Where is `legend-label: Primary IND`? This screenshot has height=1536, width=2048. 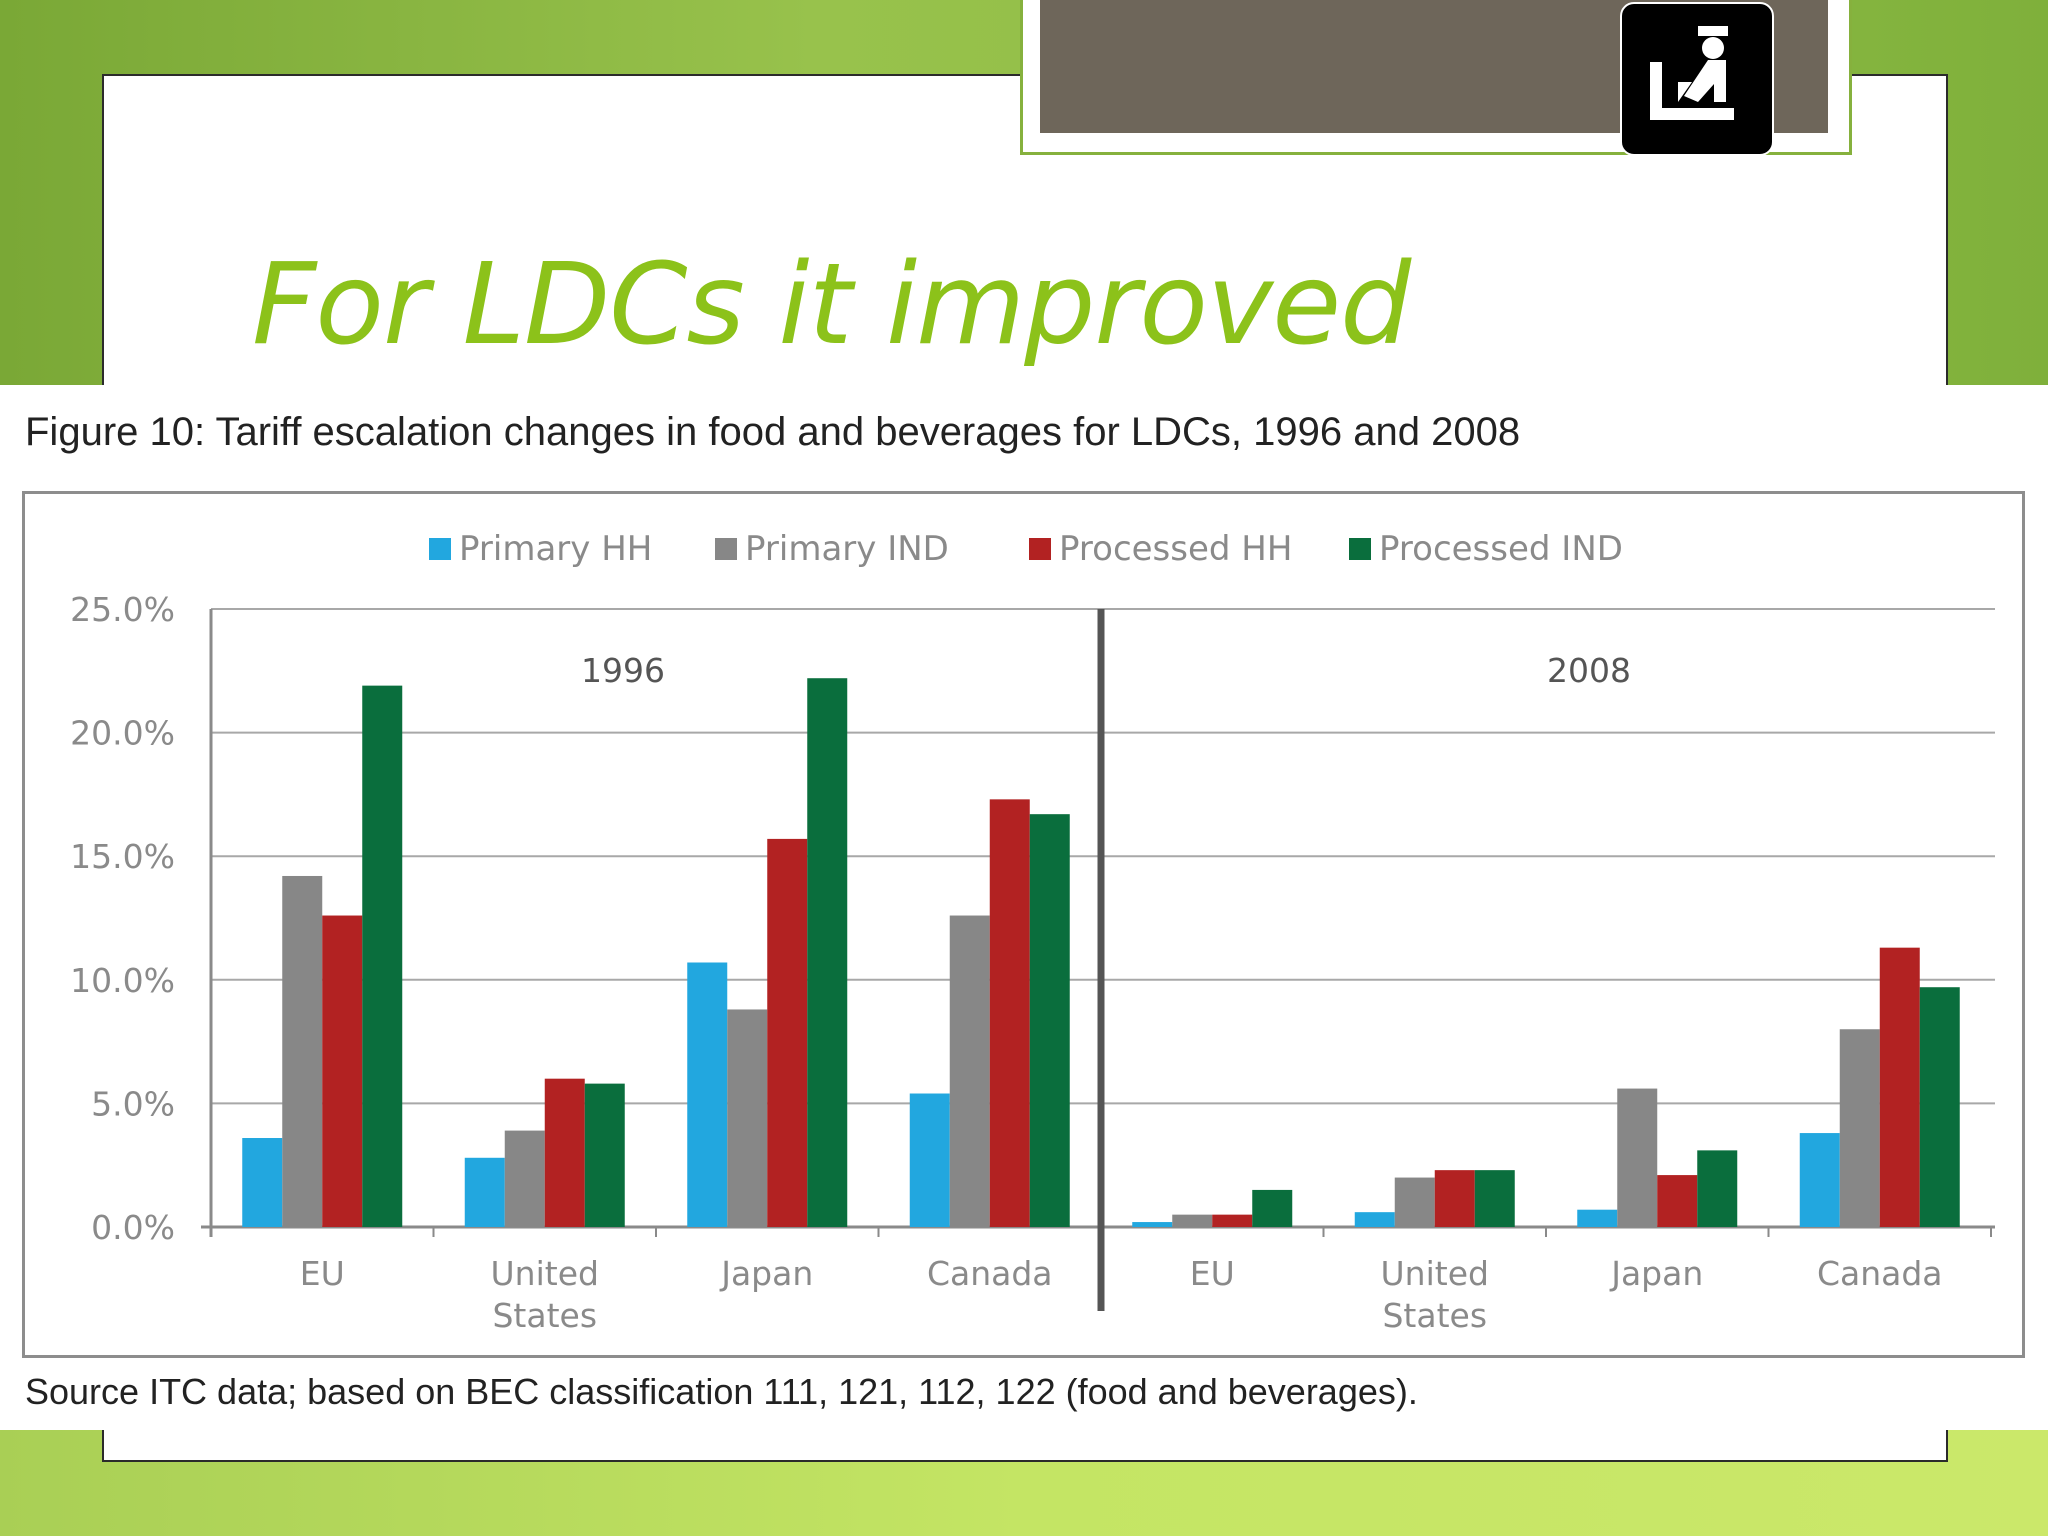 legend-label: Primary IND is located at coordinates (847, 549).